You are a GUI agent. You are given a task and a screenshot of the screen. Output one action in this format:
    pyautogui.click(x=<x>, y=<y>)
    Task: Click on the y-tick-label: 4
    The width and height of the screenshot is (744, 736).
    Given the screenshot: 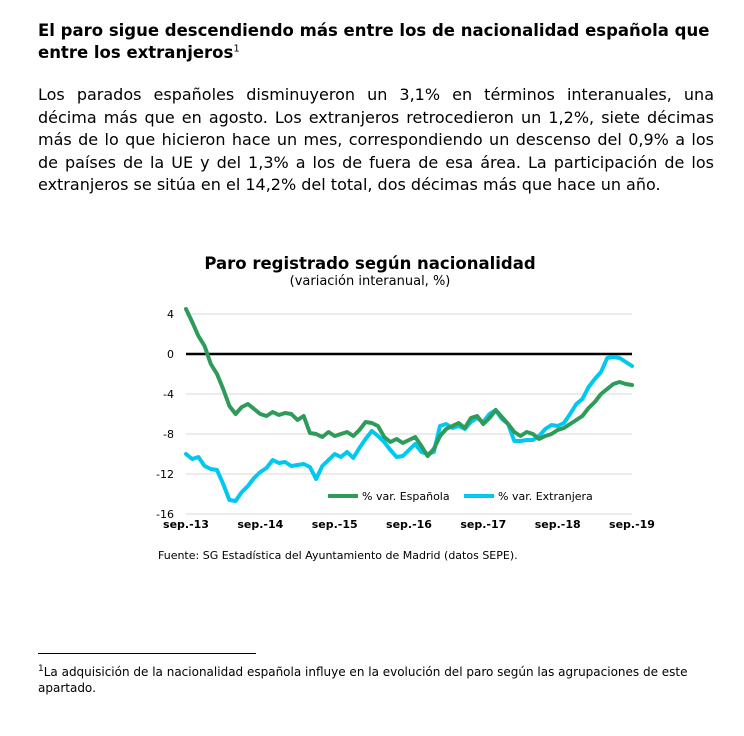 What is the action you would take?
    pyautogui.click(x=170, y=314)
    